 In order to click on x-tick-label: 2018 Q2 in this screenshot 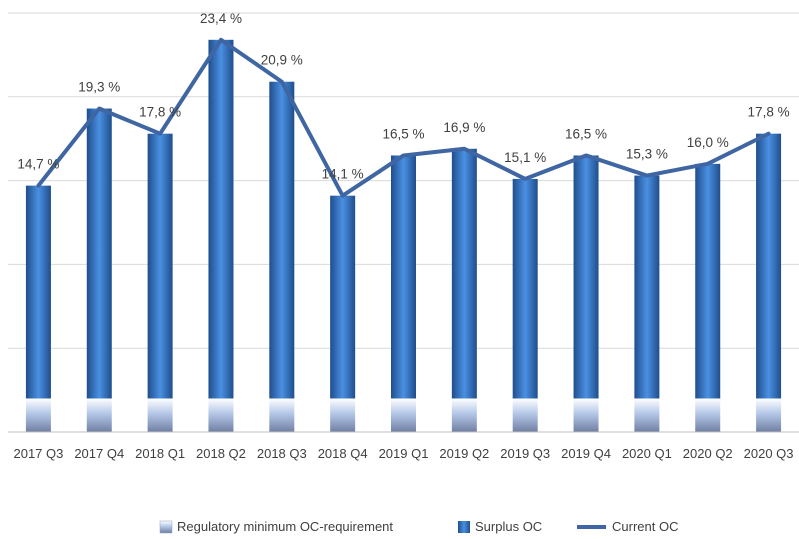, I will do `click(221, 453)`.